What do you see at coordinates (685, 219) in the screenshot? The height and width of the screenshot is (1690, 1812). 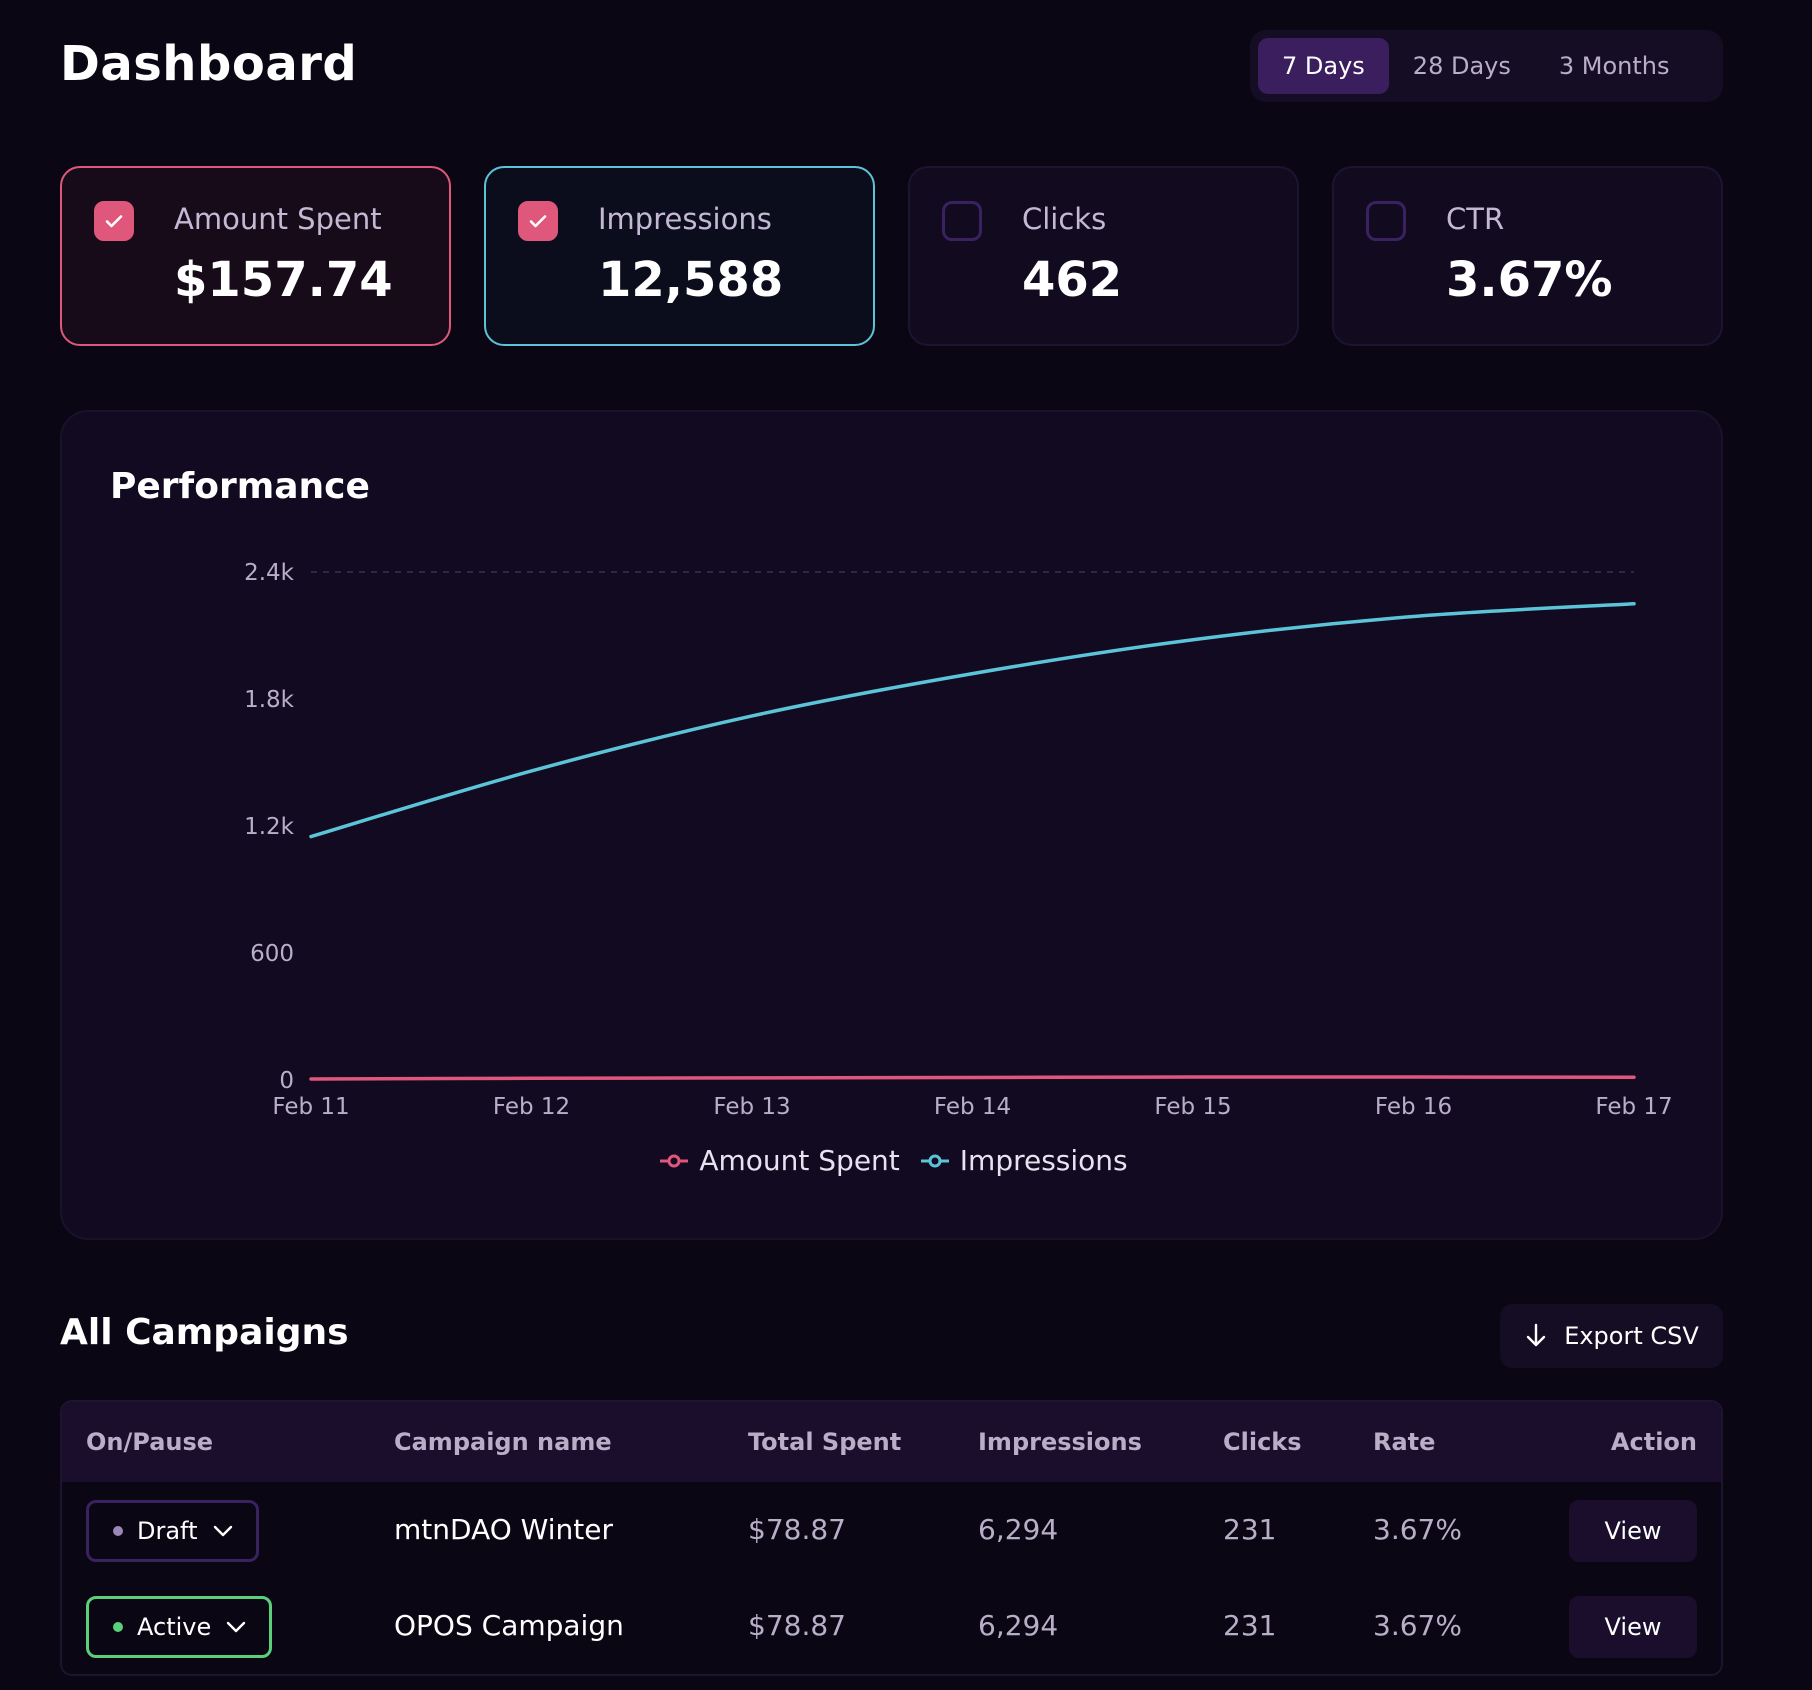 I see `stat-label: Impressions` at bounding box center [685, 219].